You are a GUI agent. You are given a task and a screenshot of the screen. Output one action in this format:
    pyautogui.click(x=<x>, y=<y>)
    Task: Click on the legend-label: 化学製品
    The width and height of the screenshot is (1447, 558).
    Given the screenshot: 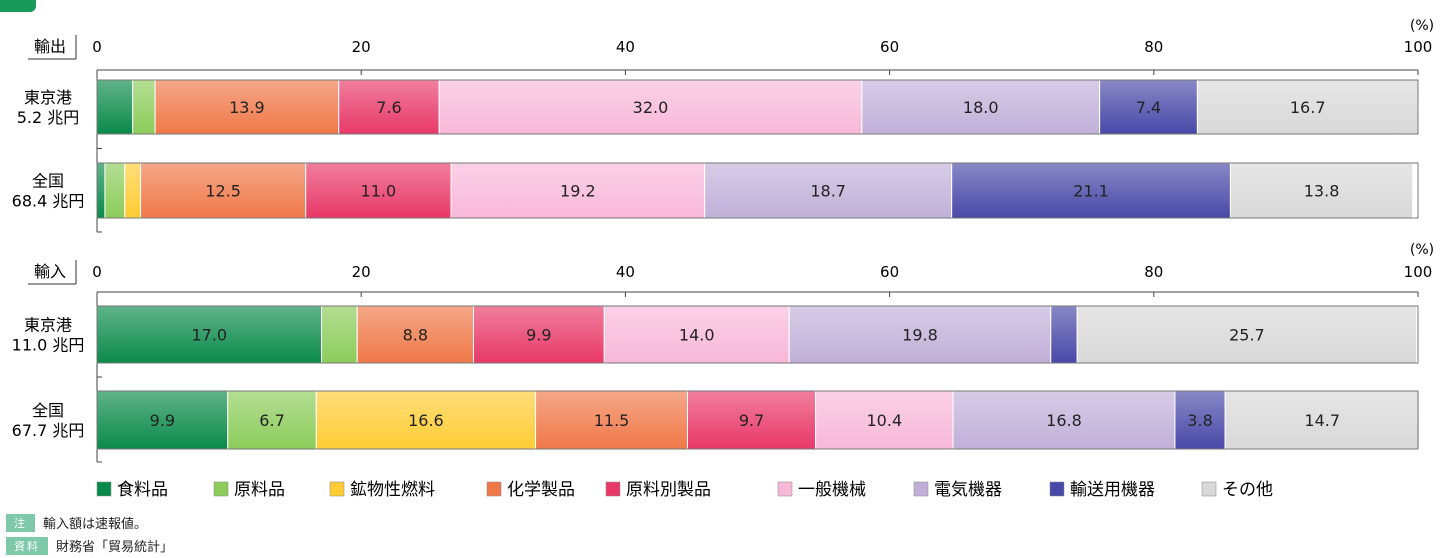 What is the action you would take?
    pyautogui.click(x=541, y=490)
    